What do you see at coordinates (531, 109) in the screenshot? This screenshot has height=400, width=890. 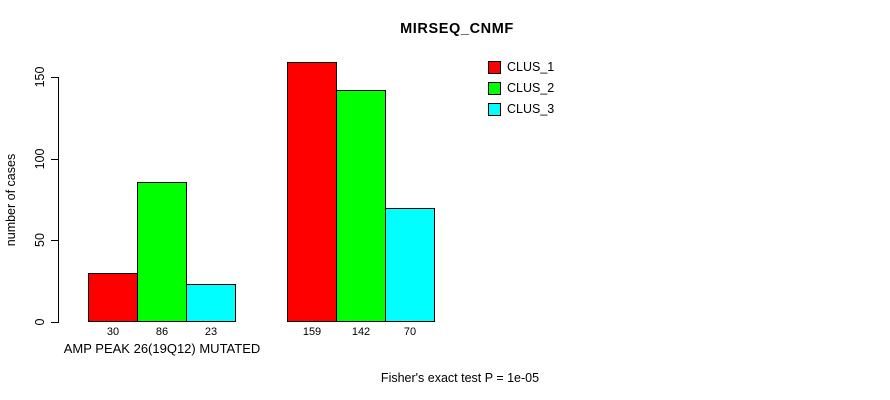 I see `legend-label: CLUS_3` at bounding box center [531, 109].